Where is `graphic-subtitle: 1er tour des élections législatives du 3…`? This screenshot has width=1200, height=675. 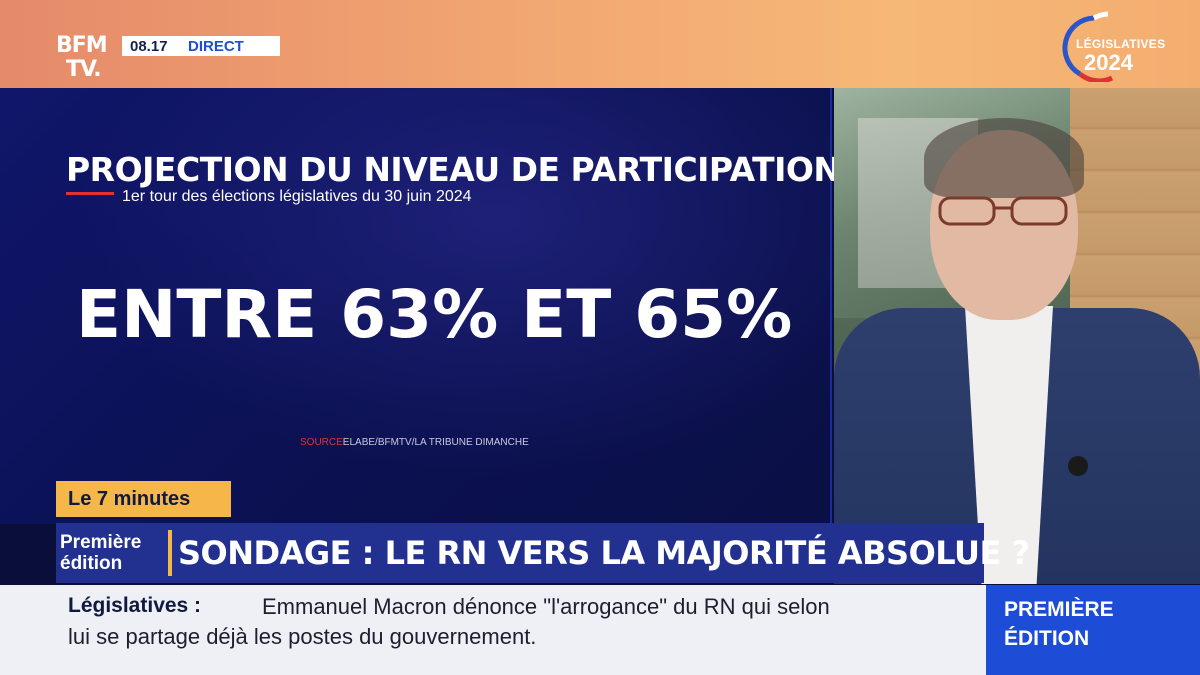
graphic-subtitle: 1er tour des élections législatives du 3… is located at coordinates (297, 196).